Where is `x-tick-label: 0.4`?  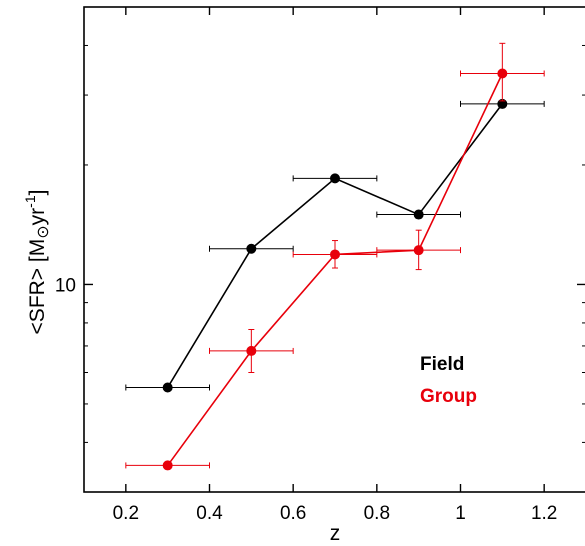
x-tick-label: 0.4 is located at coordinates (209, 513).